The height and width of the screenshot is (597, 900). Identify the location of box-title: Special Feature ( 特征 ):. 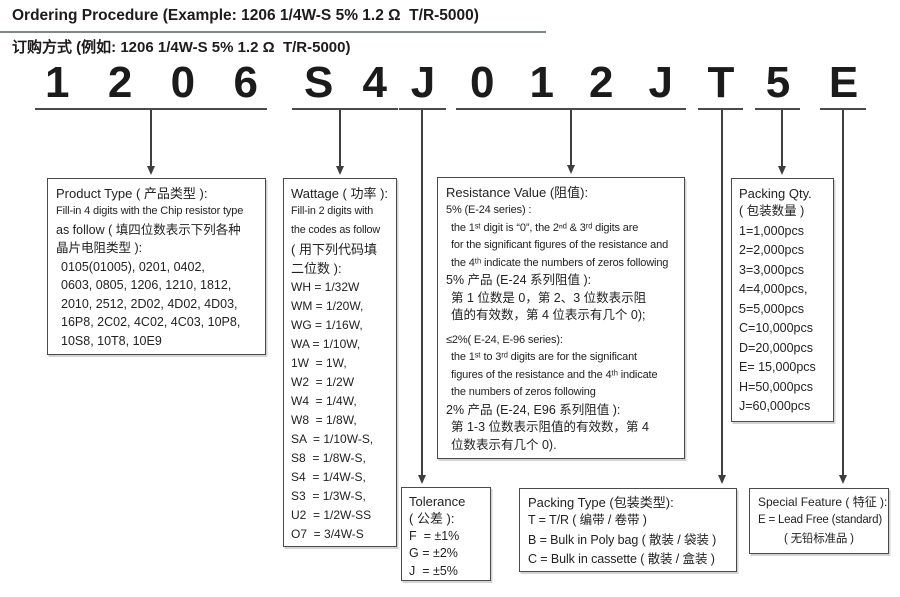
(823, 502).